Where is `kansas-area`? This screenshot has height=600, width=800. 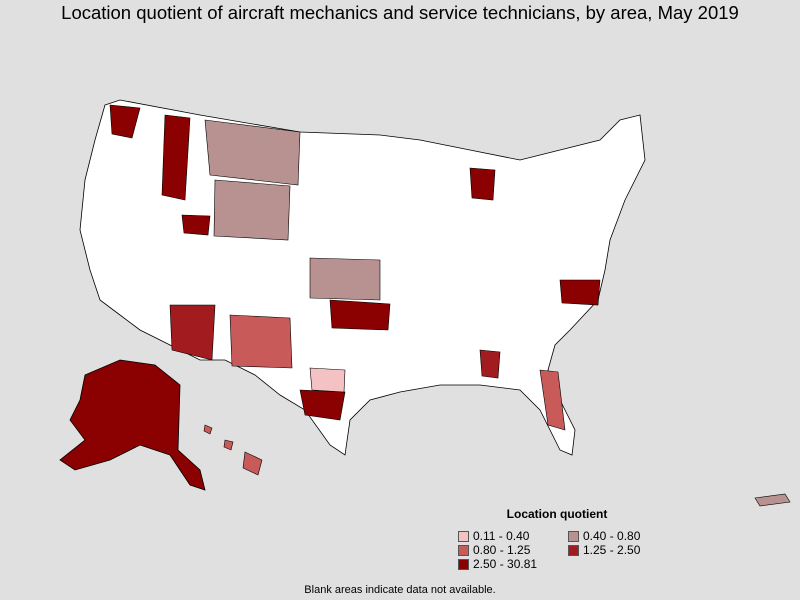
kansas-area is located at coordinates (345, 279).